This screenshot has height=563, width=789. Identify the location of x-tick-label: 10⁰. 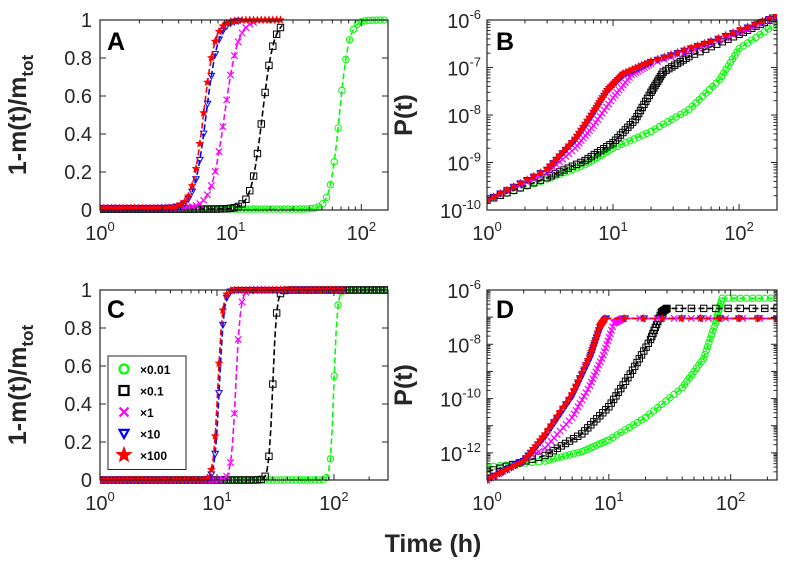
(486, 232).